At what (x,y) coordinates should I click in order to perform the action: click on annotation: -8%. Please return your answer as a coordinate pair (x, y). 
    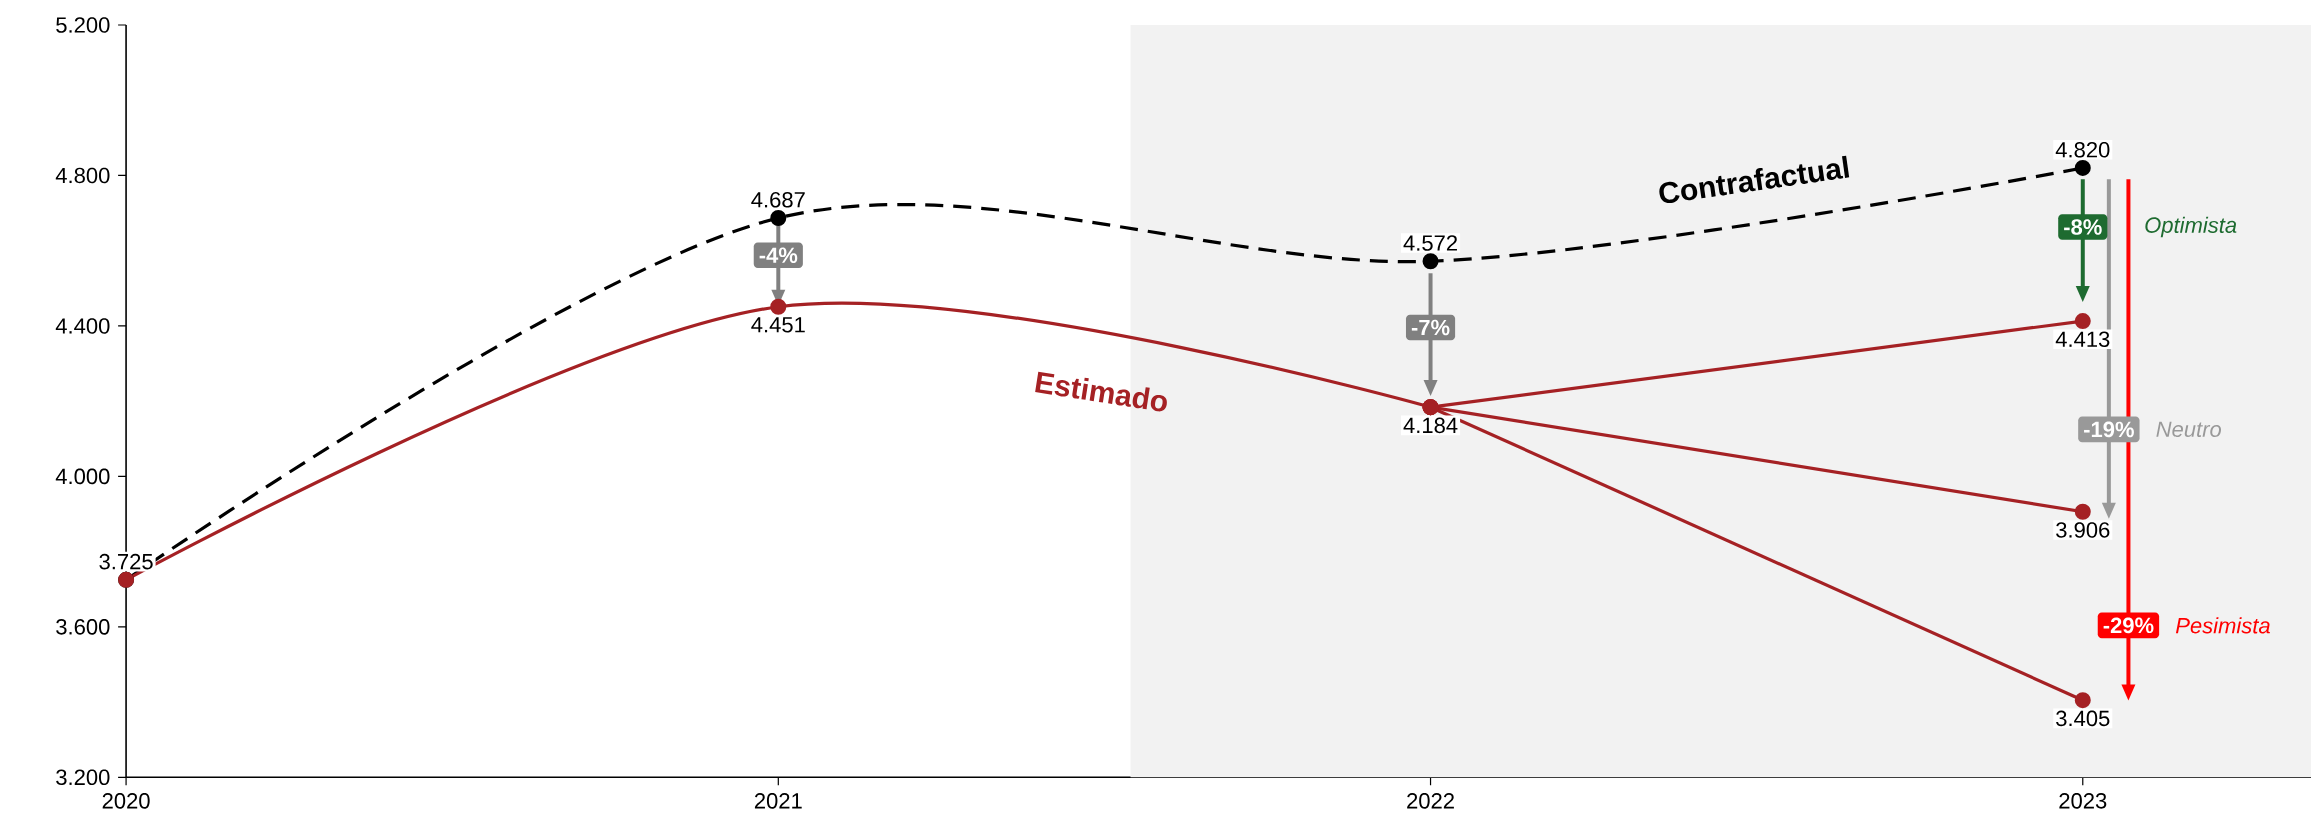
    Looking at the image, I should click on (2083, 227).